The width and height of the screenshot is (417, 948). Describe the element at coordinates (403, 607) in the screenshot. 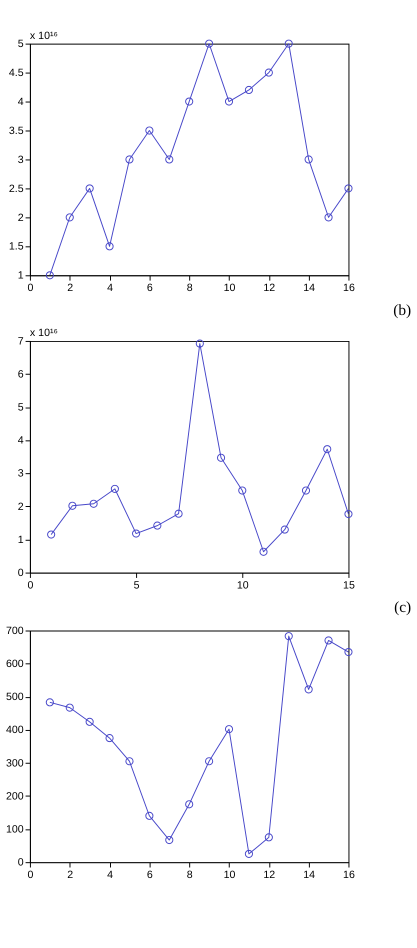

I see `text: (c)` at that location.